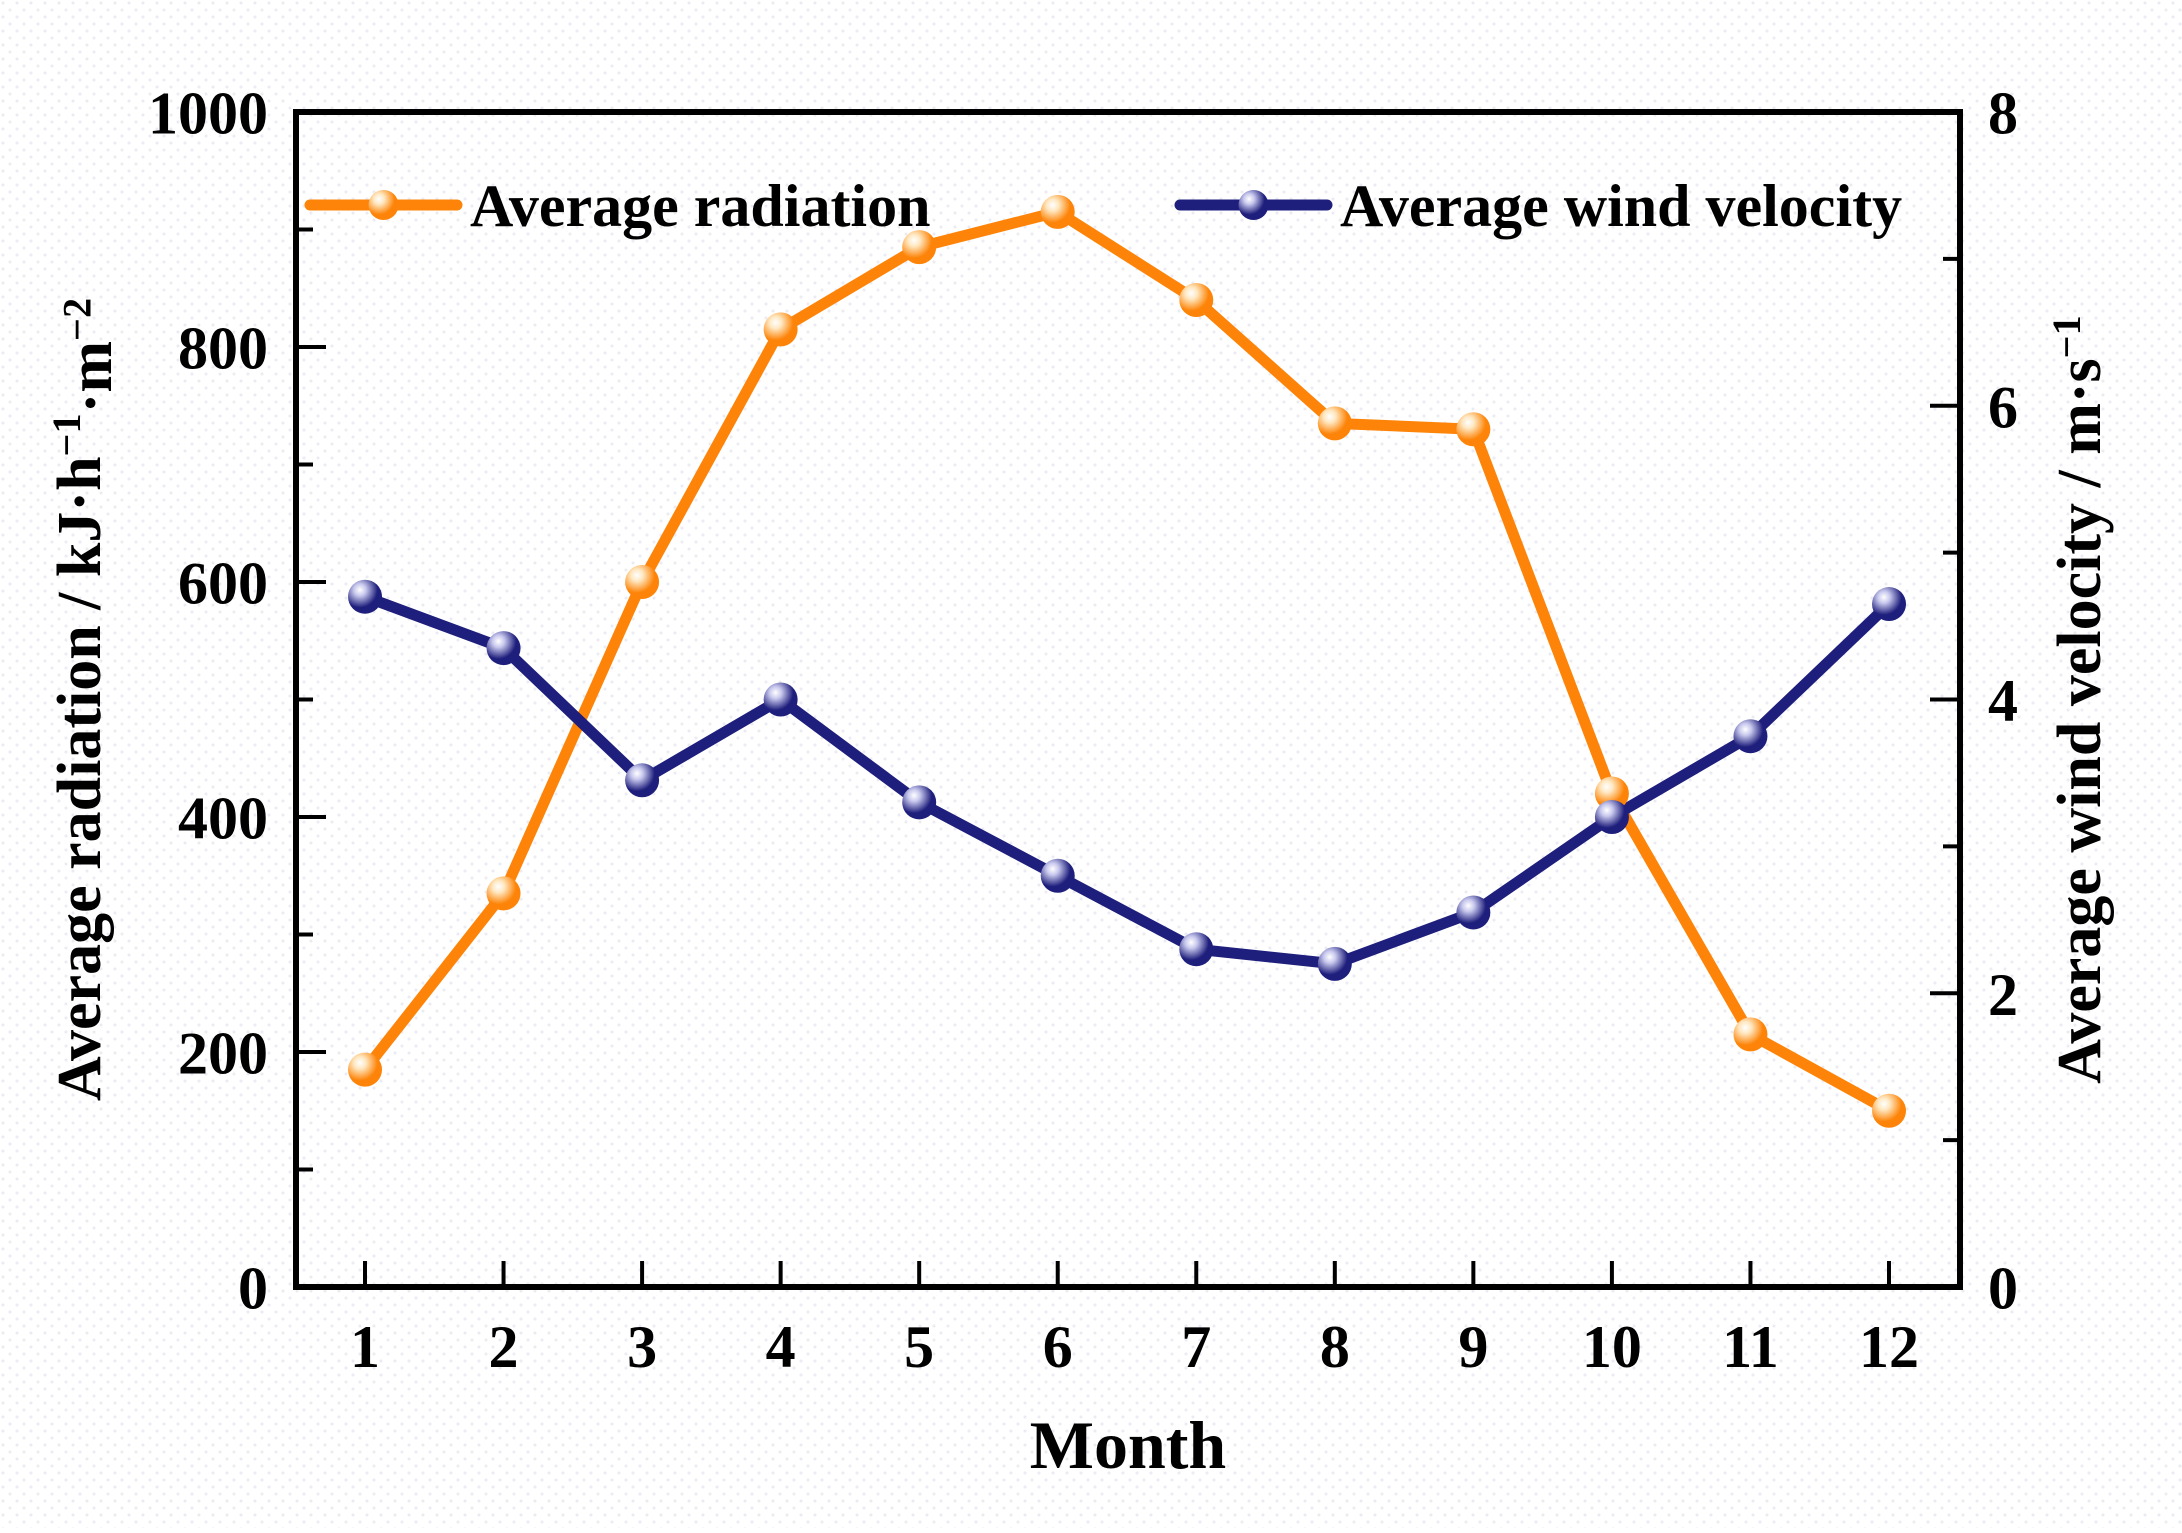 The image size is (2182, 1533). What do you see at coordinates (1974, 701) in the screenshot?
I see `right-axis: 0 2 4 6 8` at bounding box center [1974, 701].